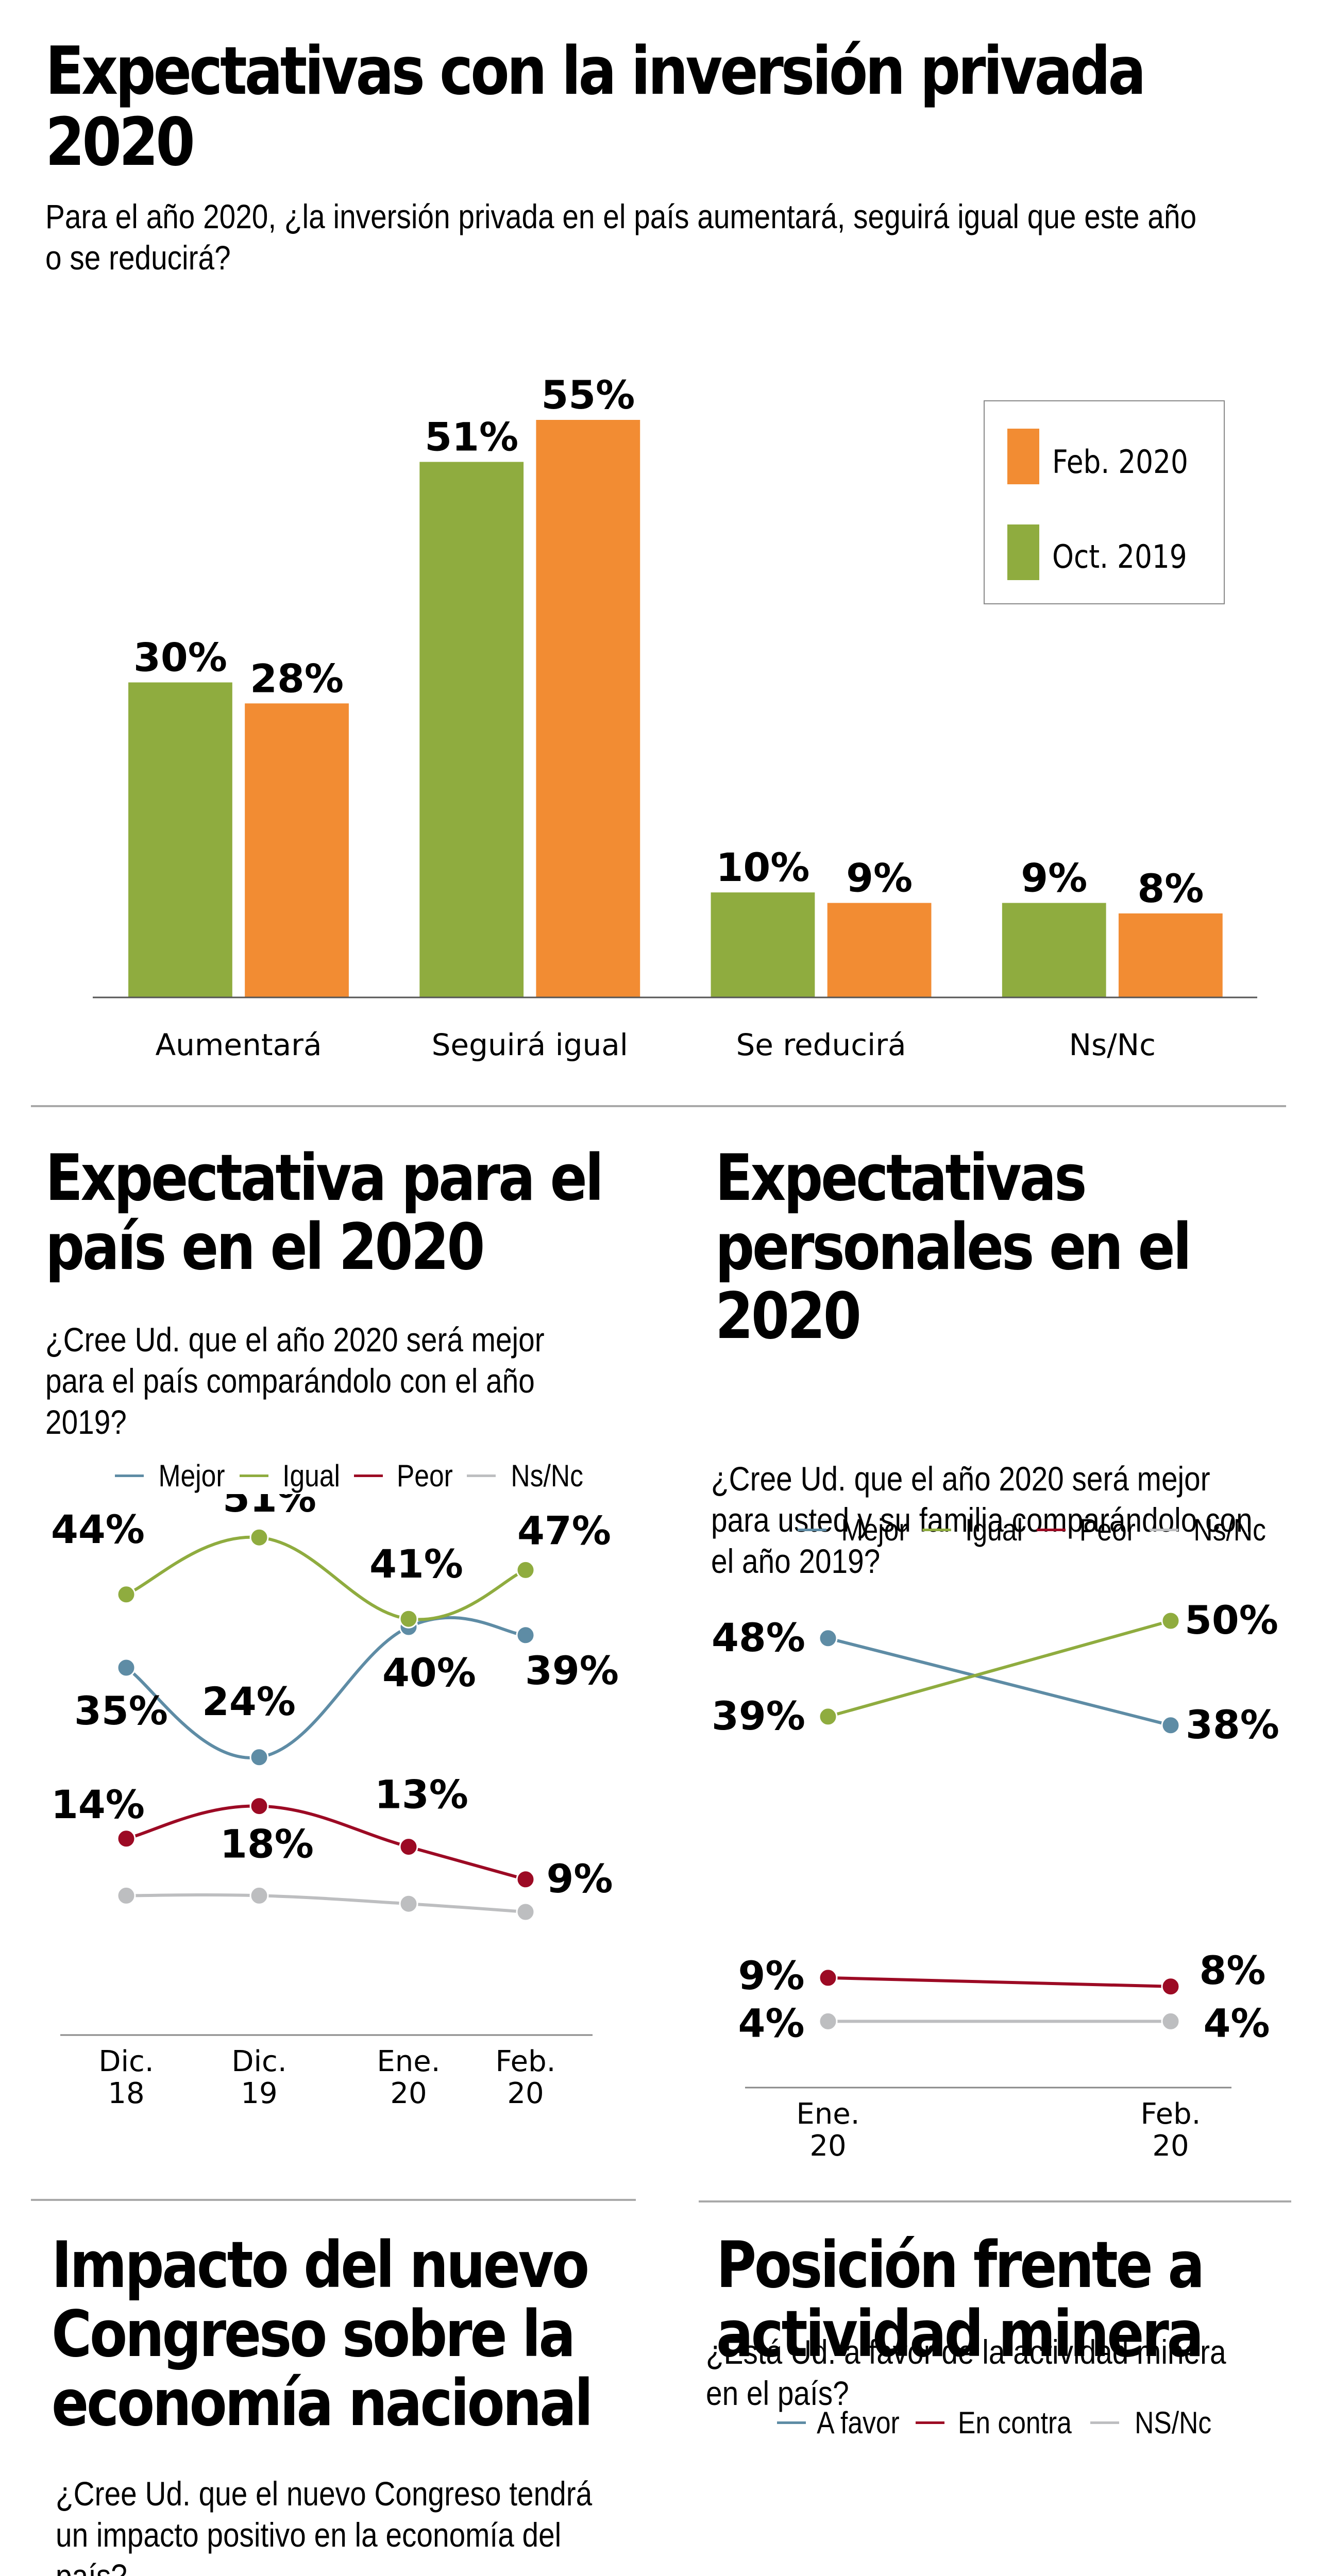 The height and width of the screenshot is (2576, 1317). I want to click on x-tick-label-dic-18-month: Dic., so click(126, 2061).